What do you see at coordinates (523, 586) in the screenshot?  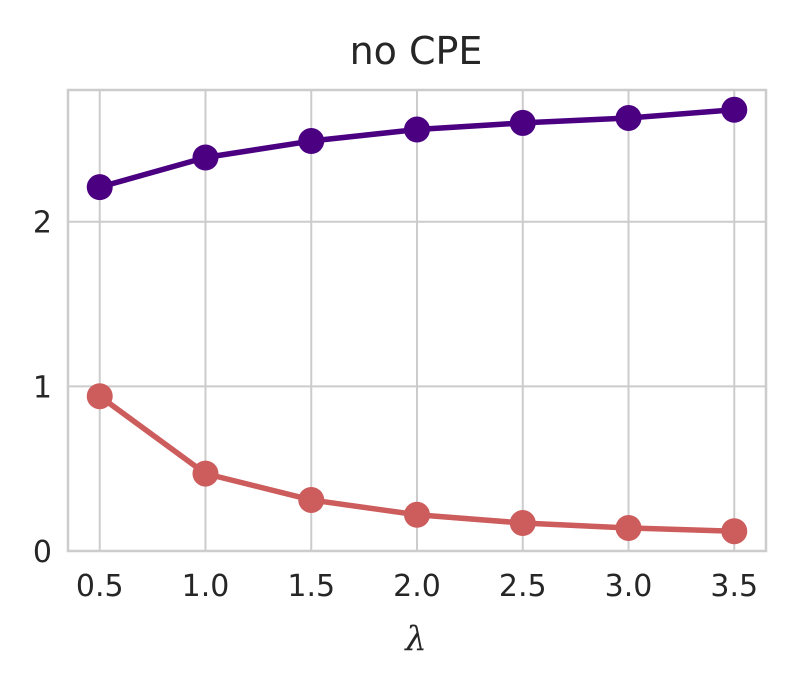 I see `x-tick-label: 2.5` at bounding box center [523, 586].